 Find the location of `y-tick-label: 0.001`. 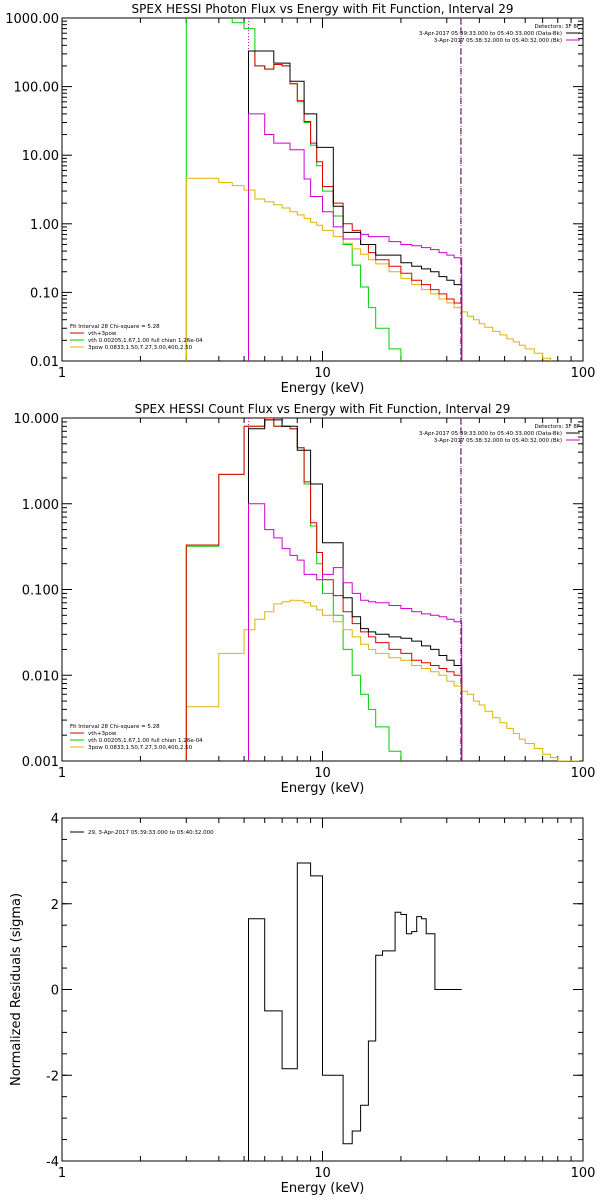

y-tick-label: 0.001 is located at coordinates (40, 762).